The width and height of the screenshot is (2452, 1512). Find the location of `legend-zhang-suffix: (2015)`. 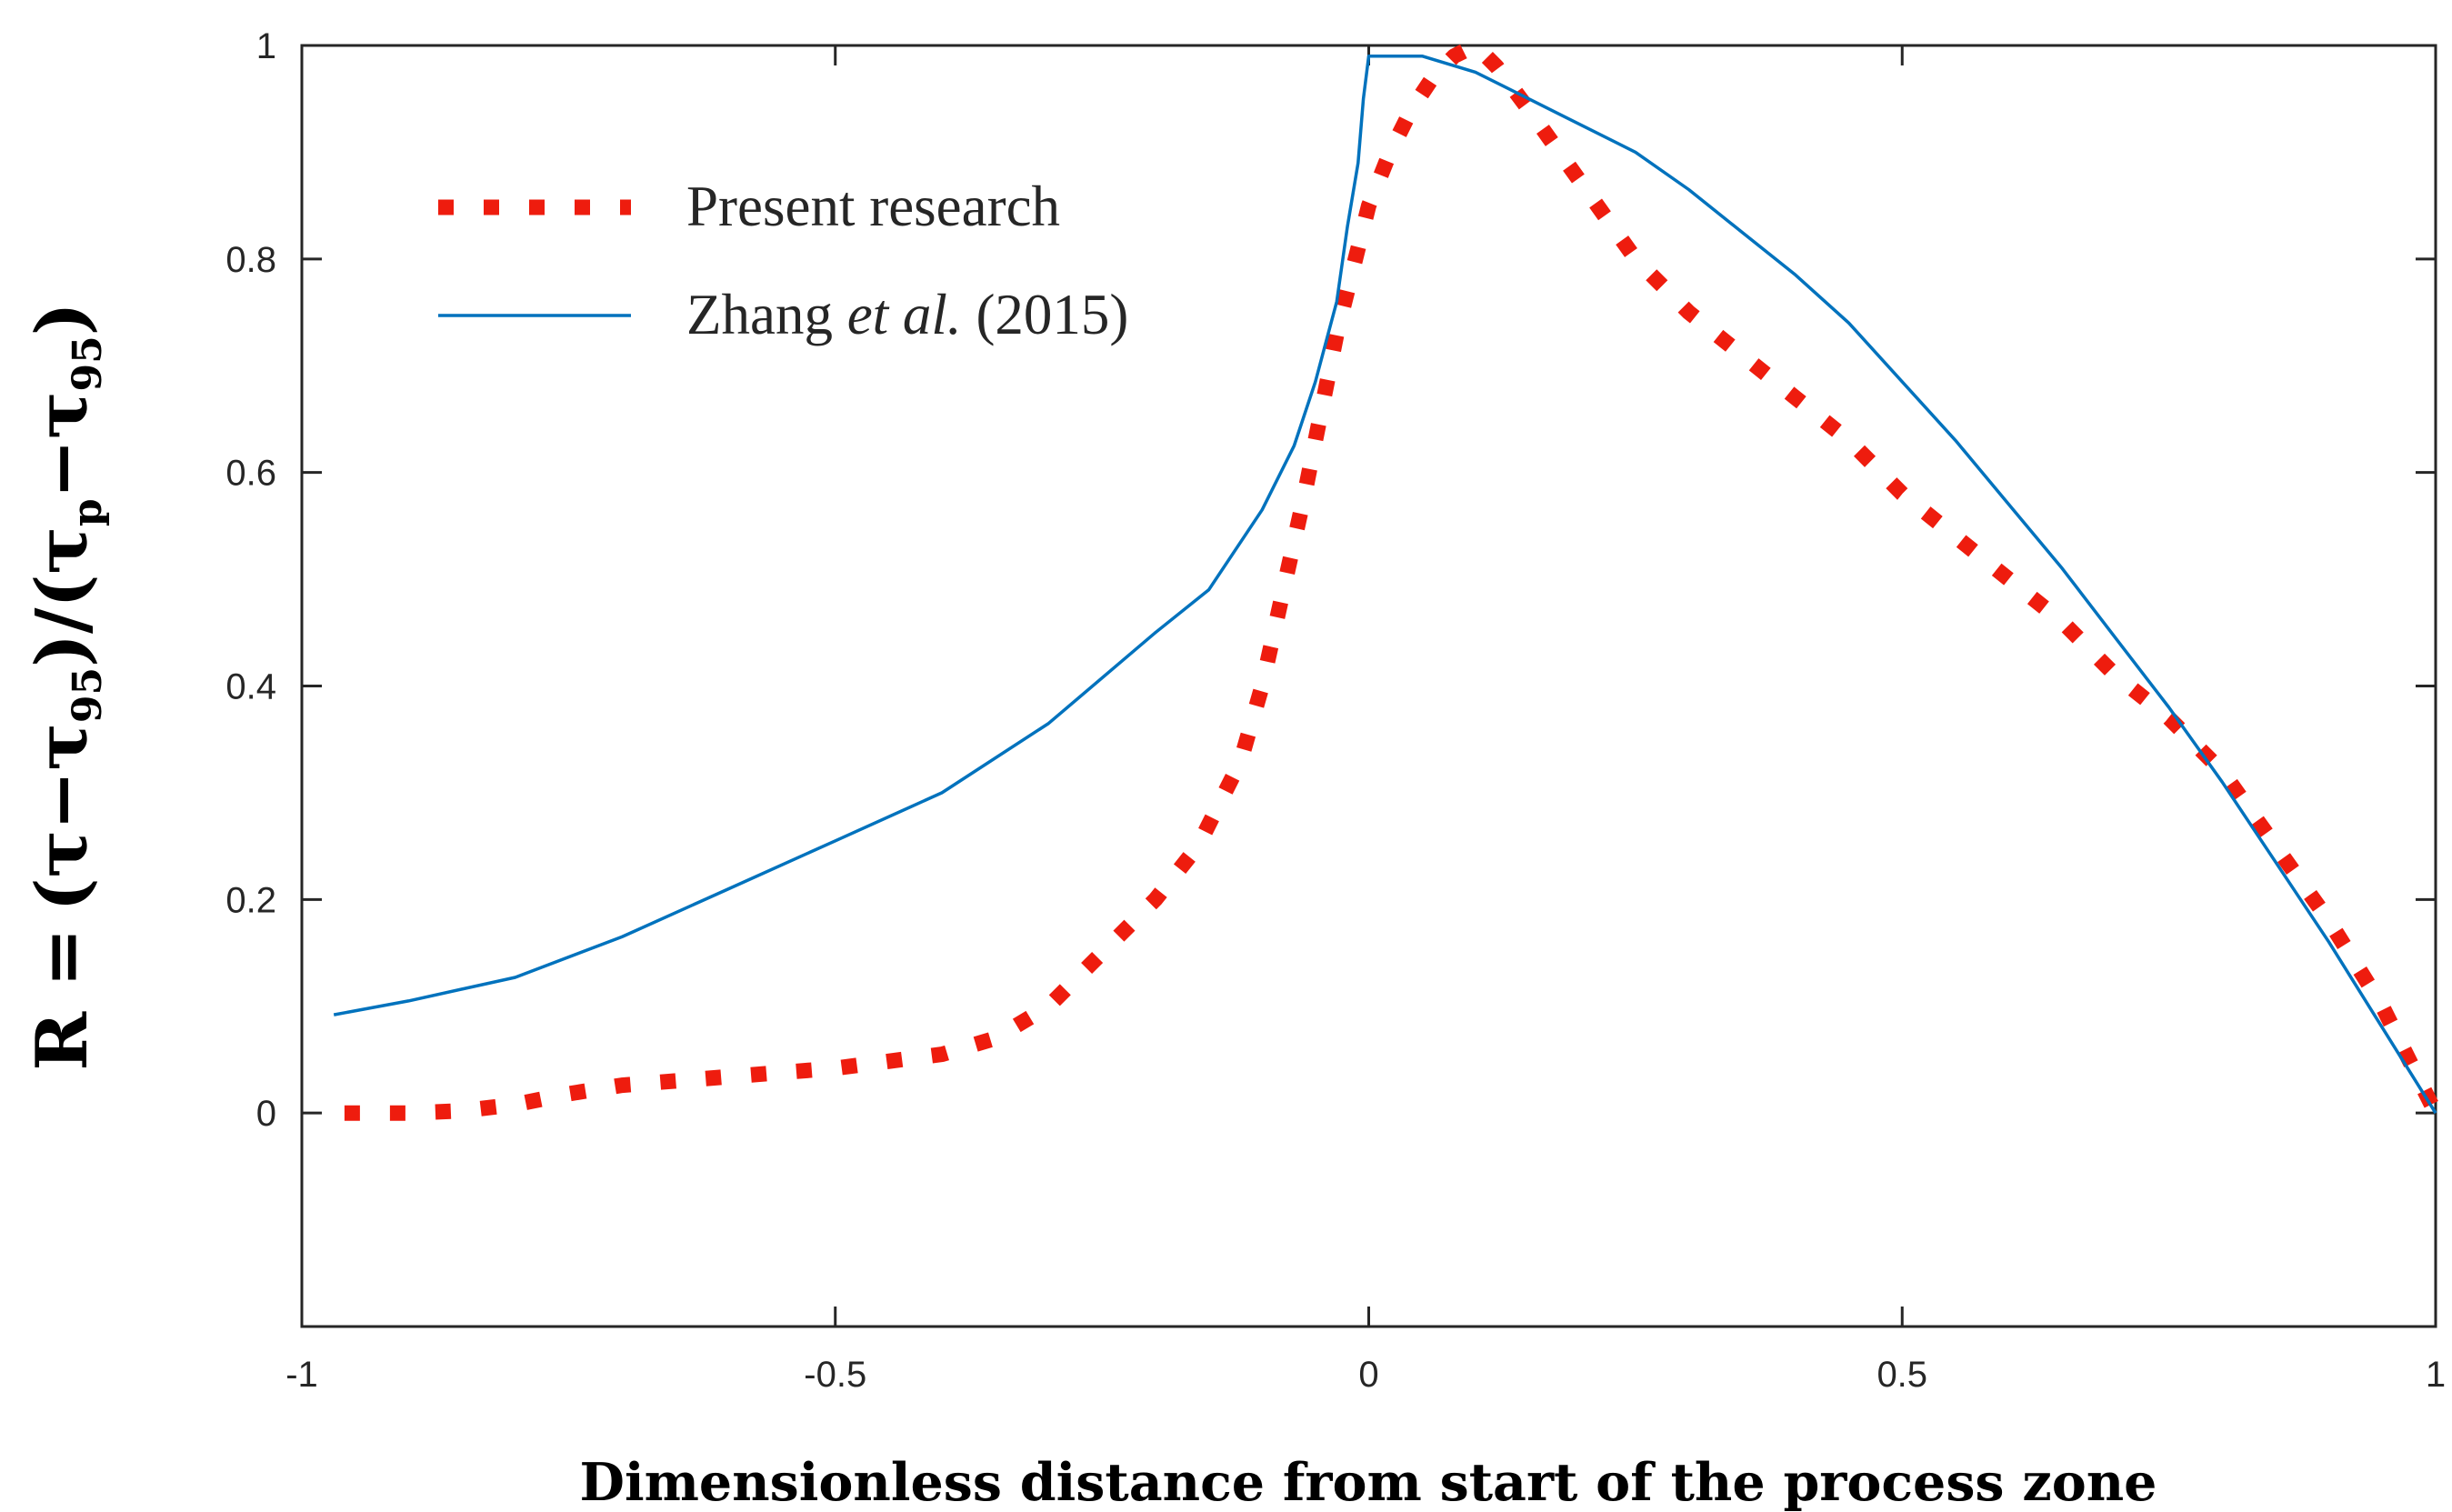

legend-zhang-suffix: (2015) is located at coordinates (1045, 314).